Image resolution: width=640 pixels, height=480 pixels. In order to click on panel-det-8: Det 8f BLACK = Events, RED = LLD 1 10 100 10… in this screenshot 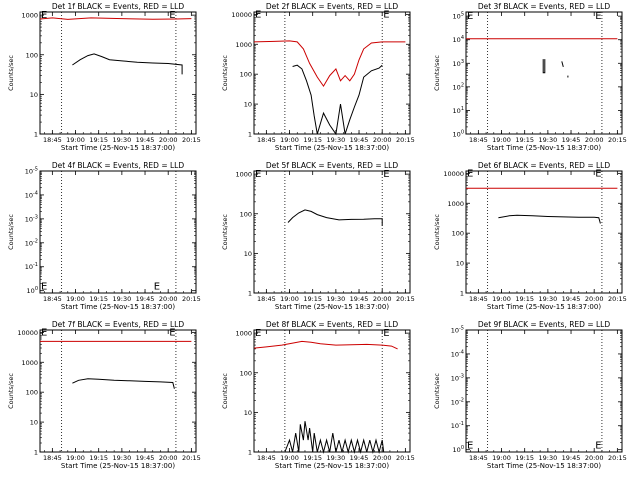, I will do `click(318, 395)`.